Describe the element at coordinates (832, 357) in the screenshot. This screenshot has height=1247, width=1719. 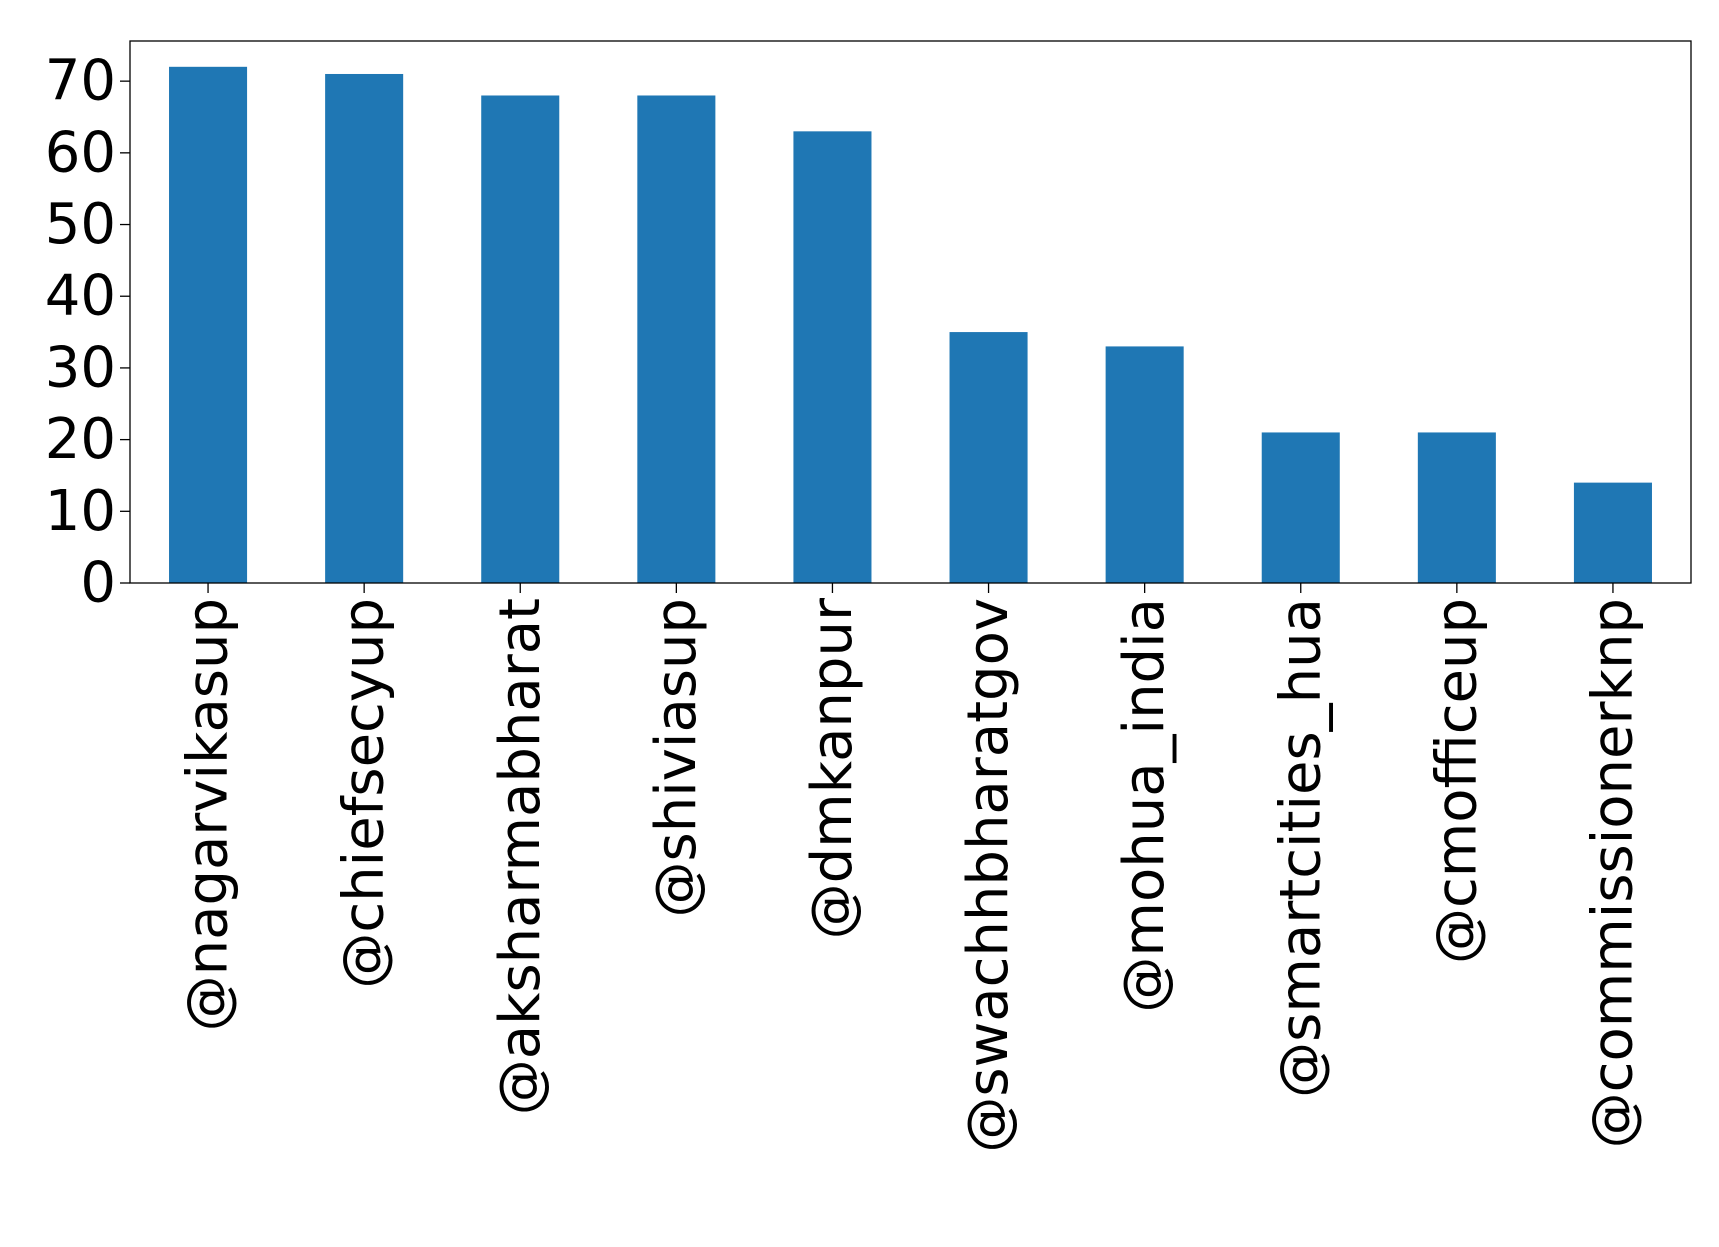
I see `bar-dmkanpur` at that location.